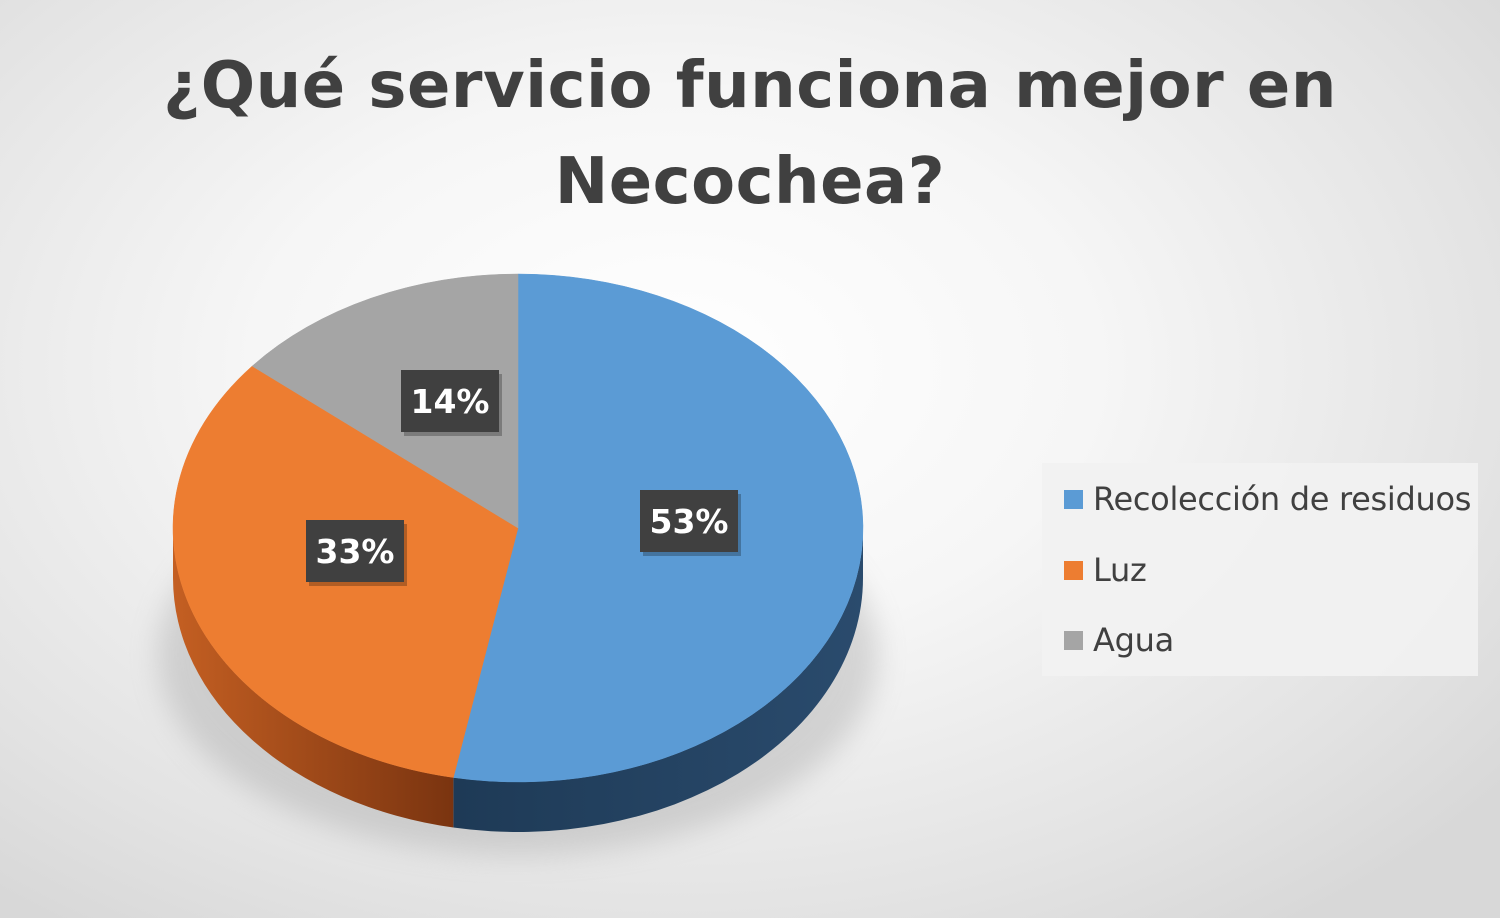 The height and width of the screenshot is (918, 1500). I want to click on data-label-text: 33%, so click(355, 551).